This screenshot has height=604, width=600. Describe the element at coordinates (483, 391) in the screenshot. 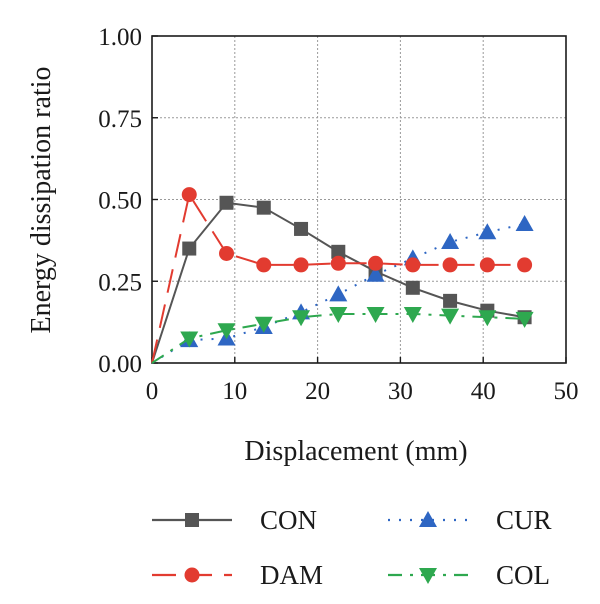

I see `x-tick-label: 40` at that location.